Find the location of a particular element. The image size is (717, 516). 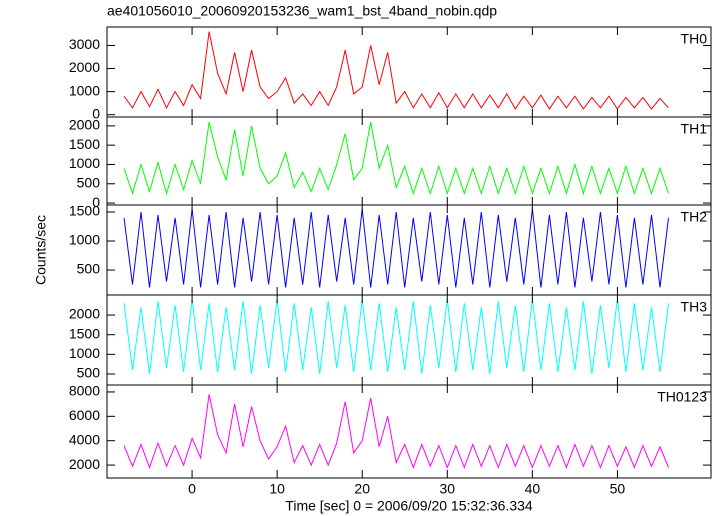

x-axis-label: Time [sec] 0 = 2006/09/20 15:32:36.334 is located at coordinates (409, 506).